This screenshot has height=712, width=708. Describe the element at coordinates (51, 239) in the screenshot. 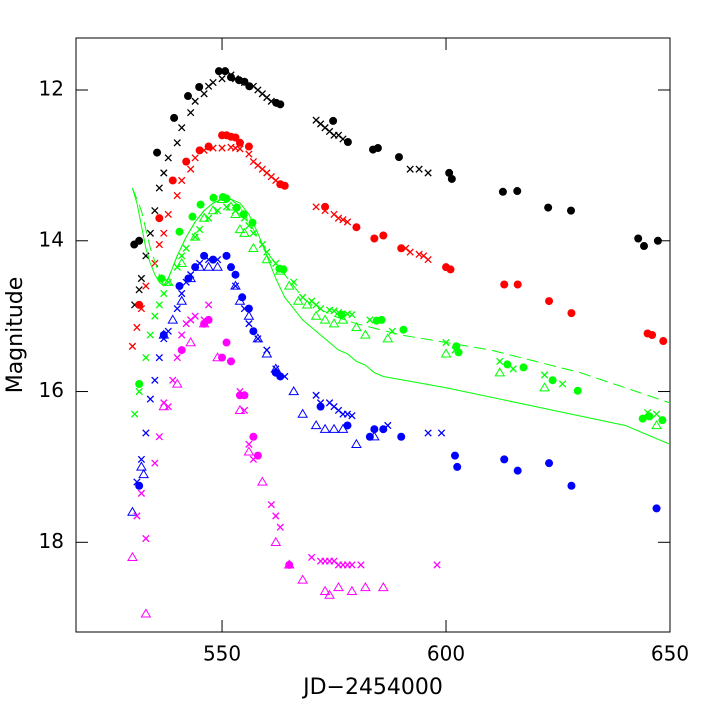

I see `y-tick-label: 14` at that location.